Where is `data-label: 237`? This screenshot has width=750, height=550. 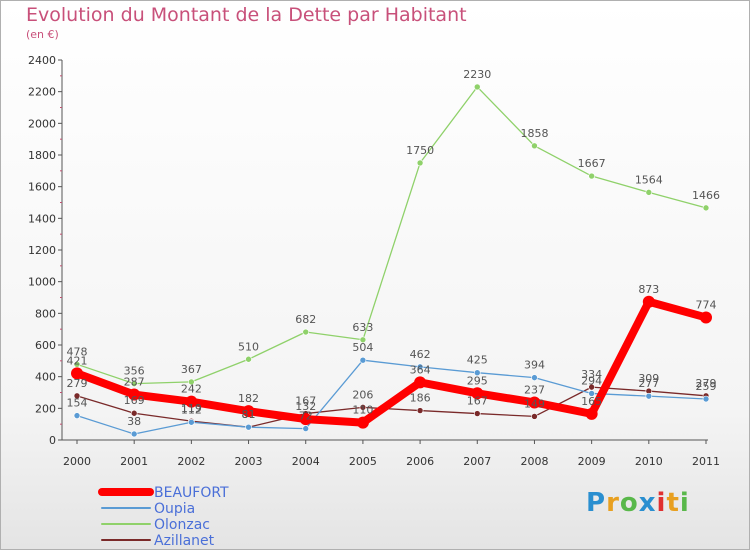 data-label: 237 is located at coordinates (534, 389).